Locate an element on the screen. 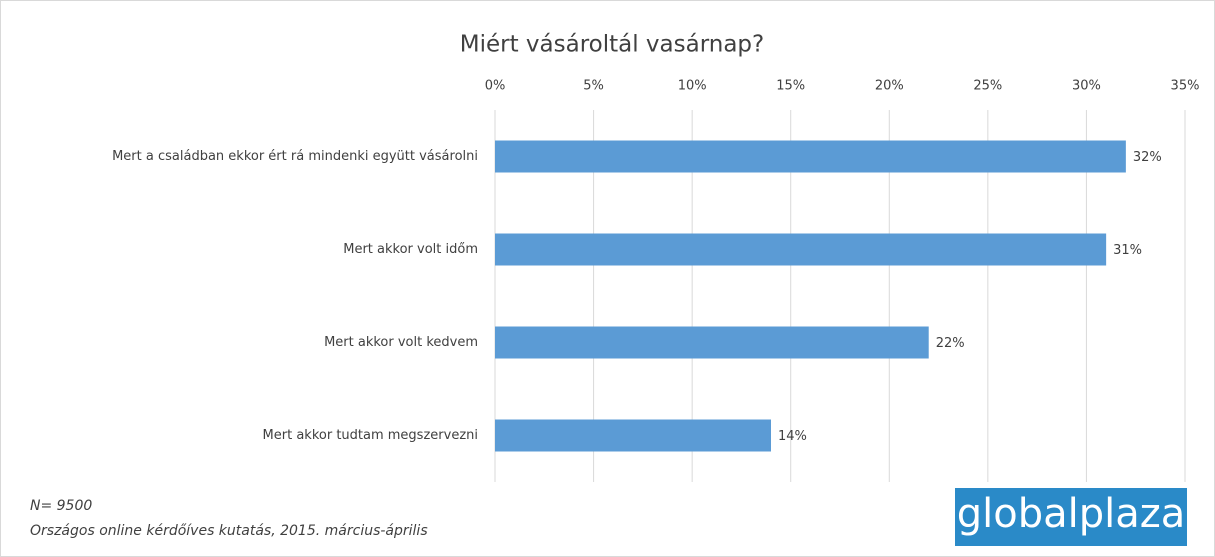 This screenshot has height=557, width=1215. y-tick-label: Mert akkor volt időm is located at coordinates (410, 249).